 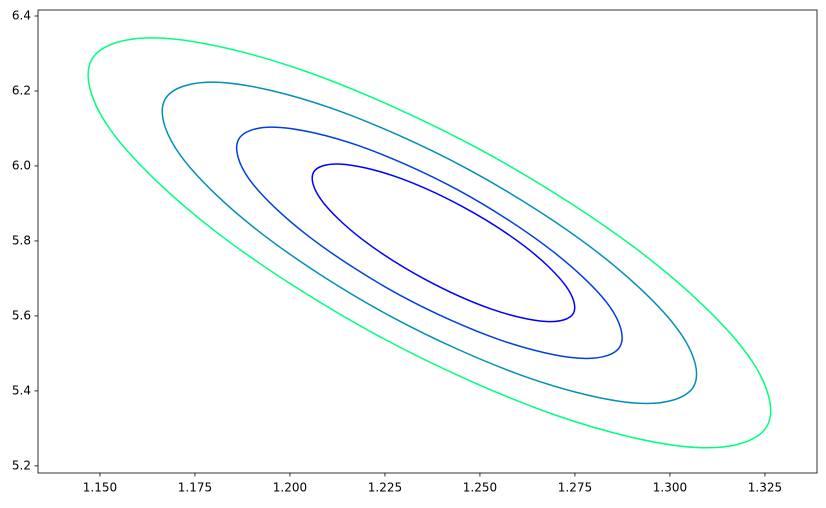 What do you see at coordinates (575, 488) in the screenshot?
I see `x-tick-label: 1.275` at bounding box center [575, 488].